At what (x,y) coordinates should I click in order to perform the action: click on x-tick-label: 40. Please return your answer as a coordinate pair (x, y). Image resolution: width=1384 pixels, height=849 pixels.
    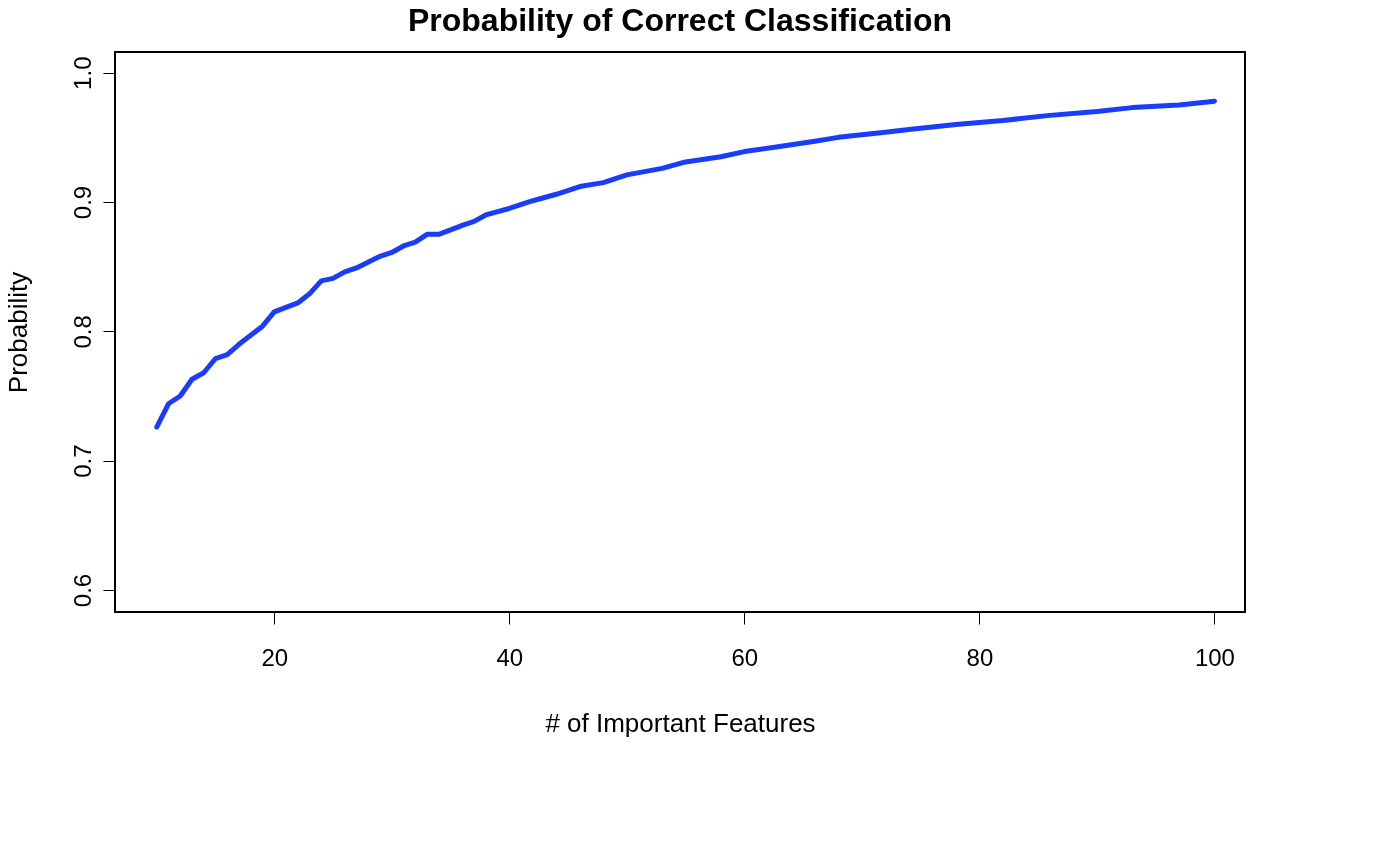
    Looking at the image, I should click on (510, 657).